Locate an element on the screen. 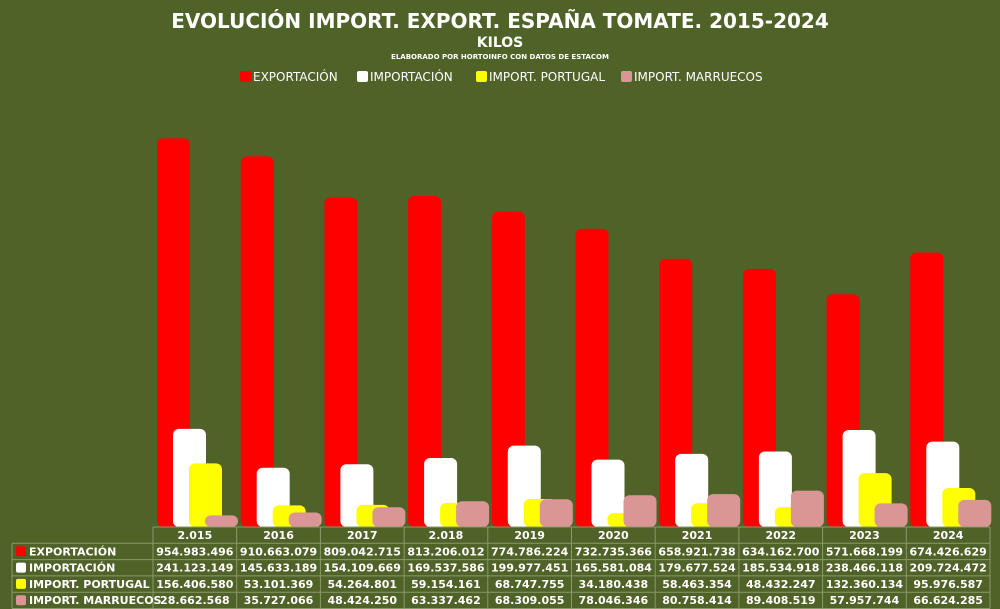 The width and height of the screenshot is (1000, 609). bar-import-marruecos-2022 is located at coordinates (807, 508).